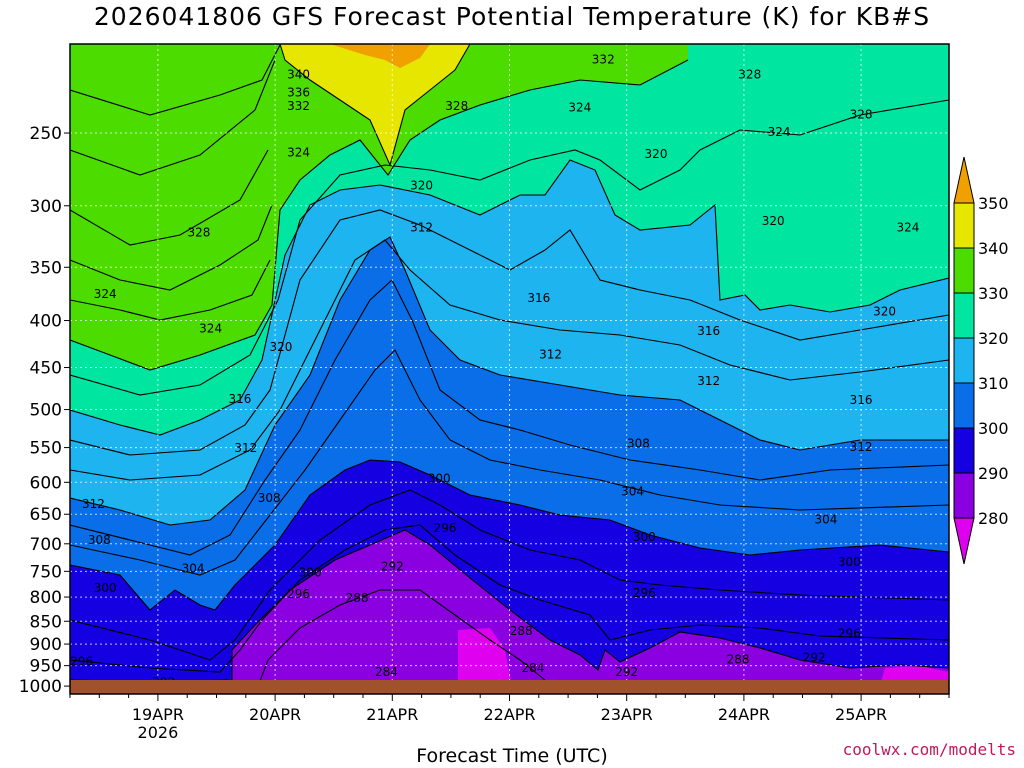 This screenshot has height=768, width=1024. What do you see at coordinates (46, 515) in the screenshot?
I see `y-tick-label: 650` at bounding box center [46, 515].